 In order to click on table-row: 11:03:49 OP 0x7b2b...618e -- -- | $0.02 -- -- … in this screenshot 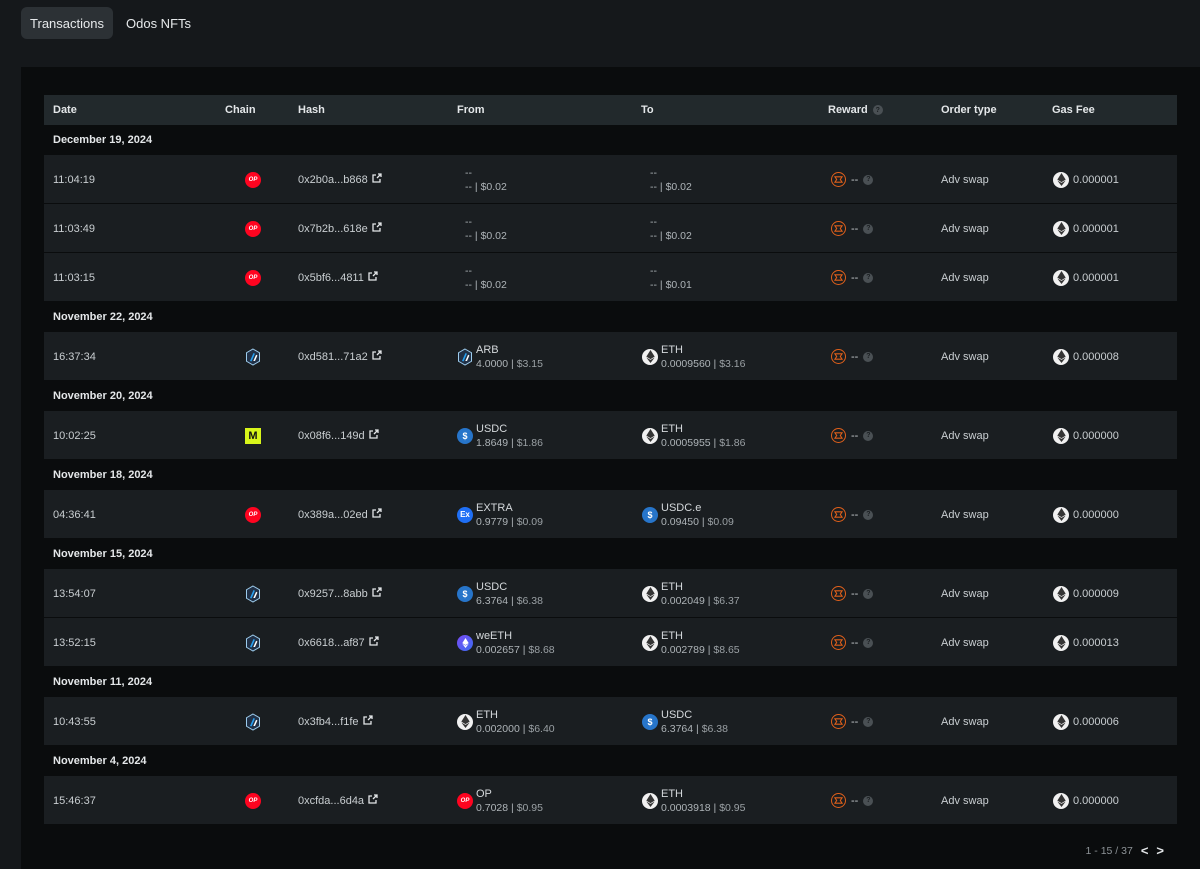, I will do `click(610, 228)`.